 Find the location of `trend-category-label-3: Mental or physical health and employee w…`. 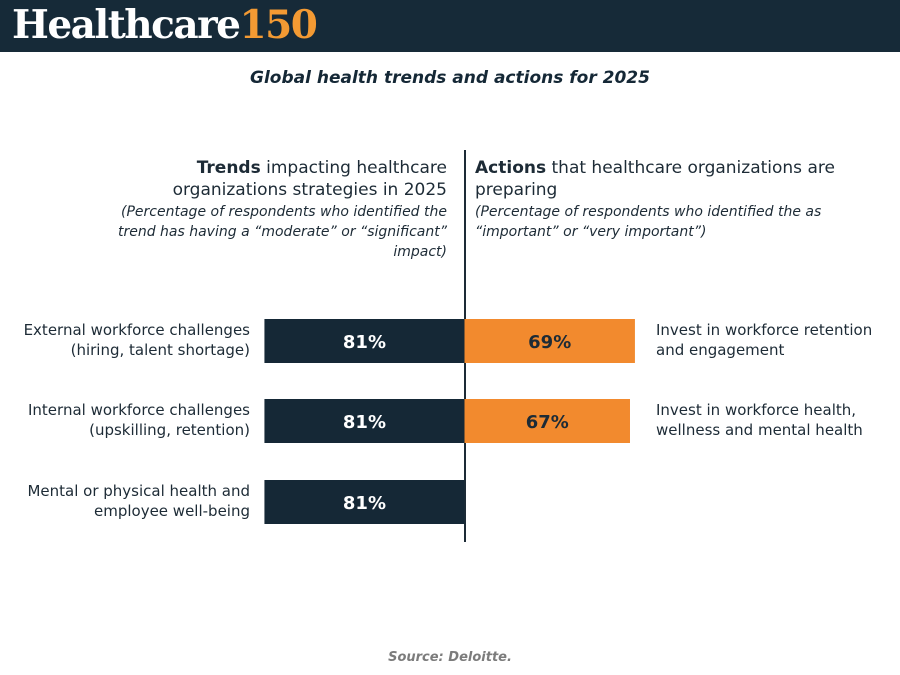

trend-category-label-3: Mental or physical health and employee w… is located at coordinates (138, 501).